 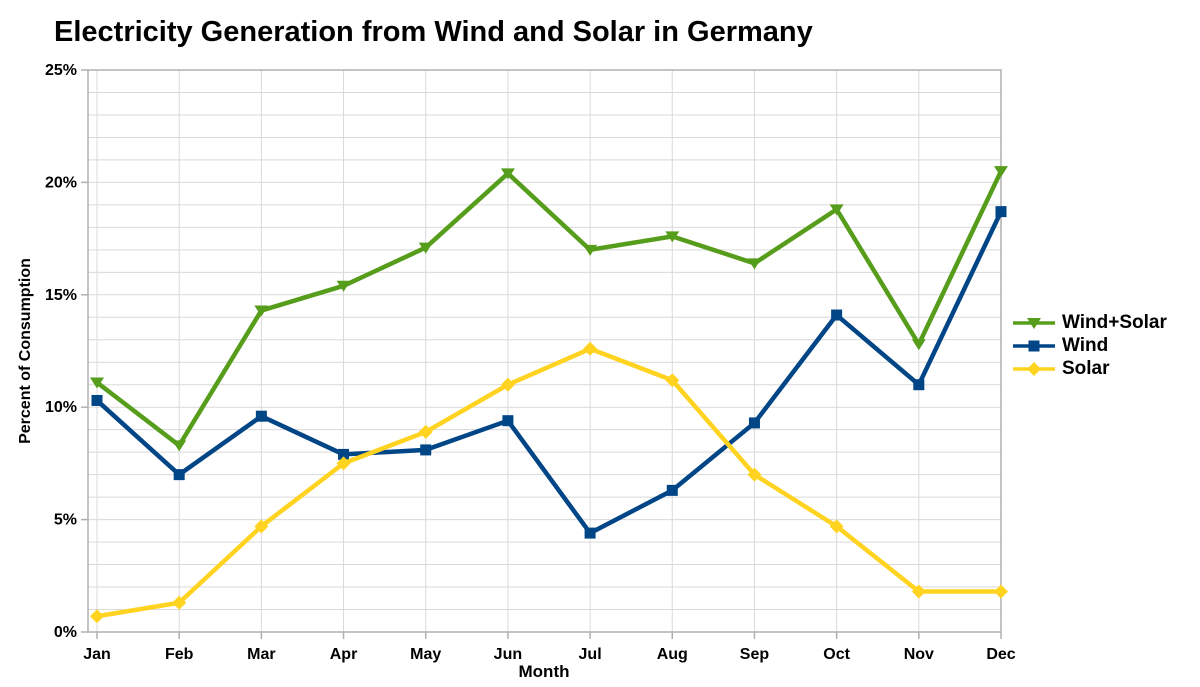 I want to click on legend: Wind+Solar Wind Solar, so click(x=1089, y=346).